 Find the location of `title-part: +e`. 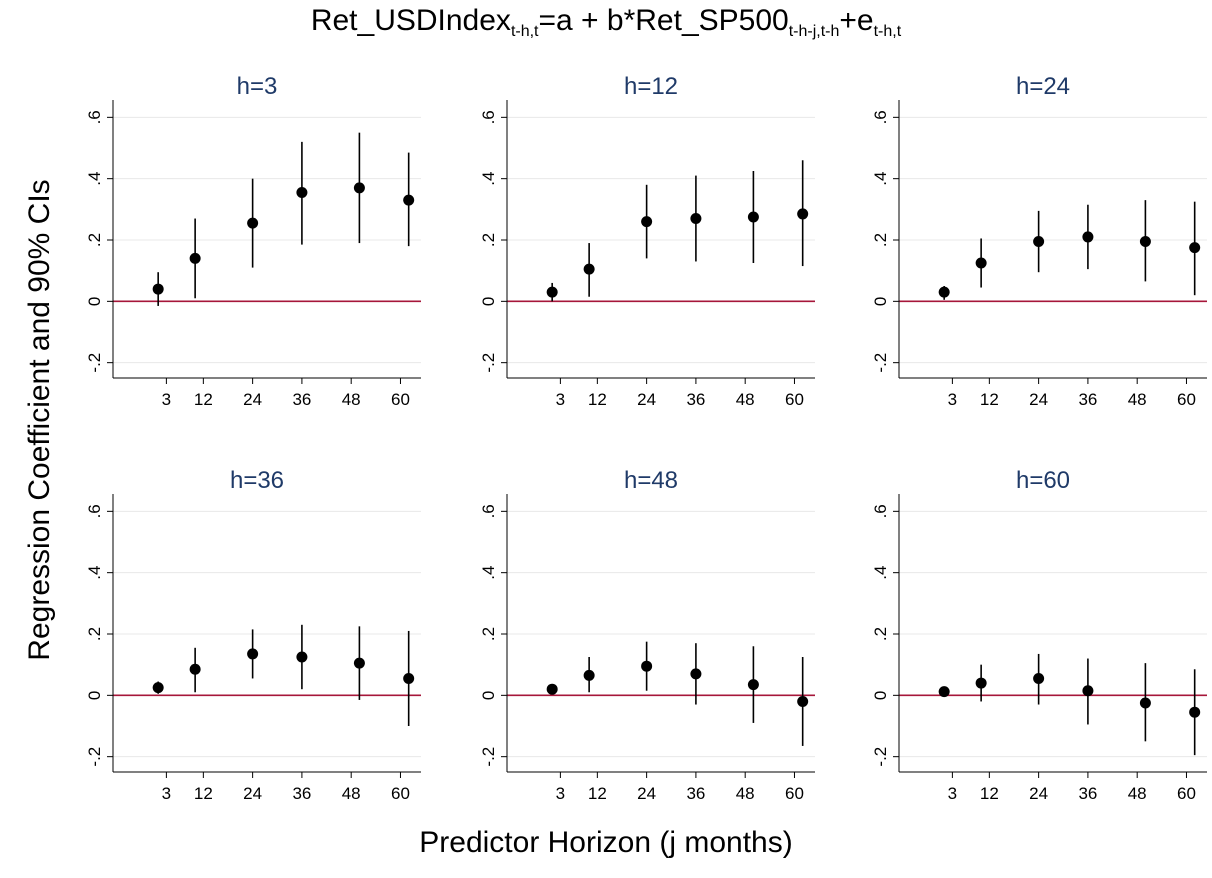

title-part: +e is located at coordinates (856, 20).